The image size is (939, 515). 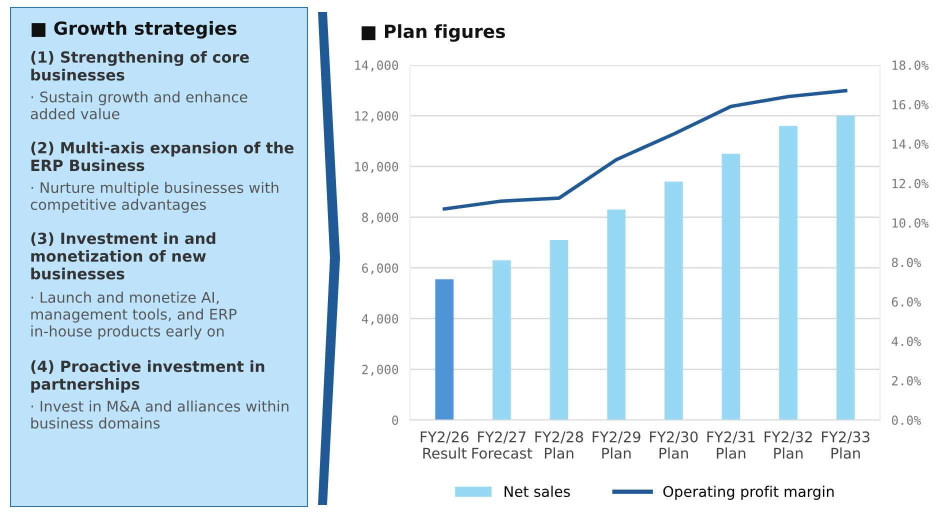 I want to click on y-tick-label: 14,000, so click(x=376, y=66).